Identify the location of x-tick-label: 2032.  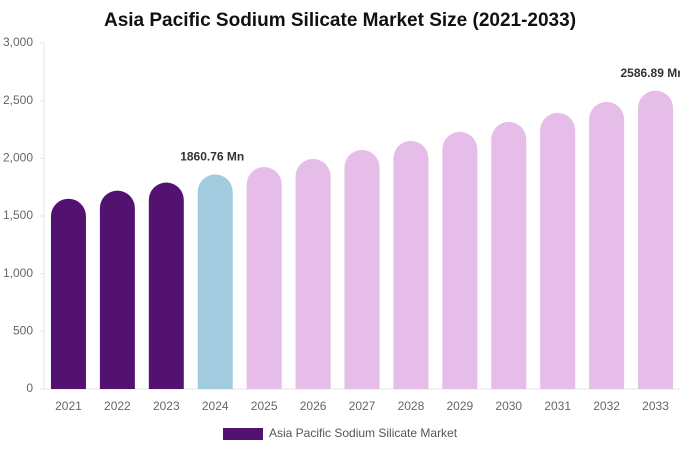
(606, 406).